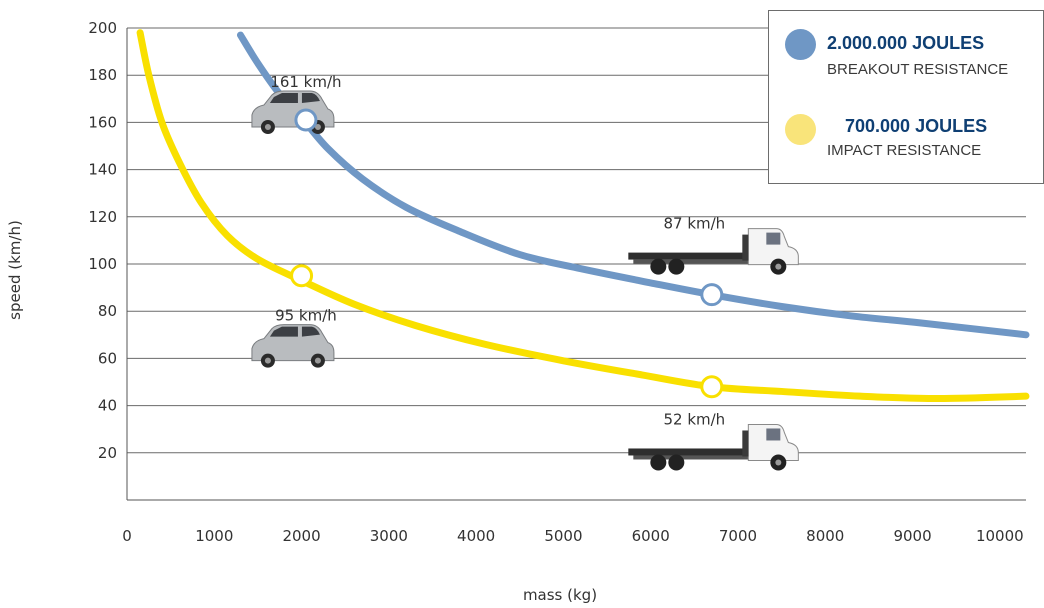 The width and height of the screenshot is (1044, 608). What do you see at coordinates (476, 536) in the screenshot?
I see `x-tick-label: 4000` at bounding box center [476, 536].